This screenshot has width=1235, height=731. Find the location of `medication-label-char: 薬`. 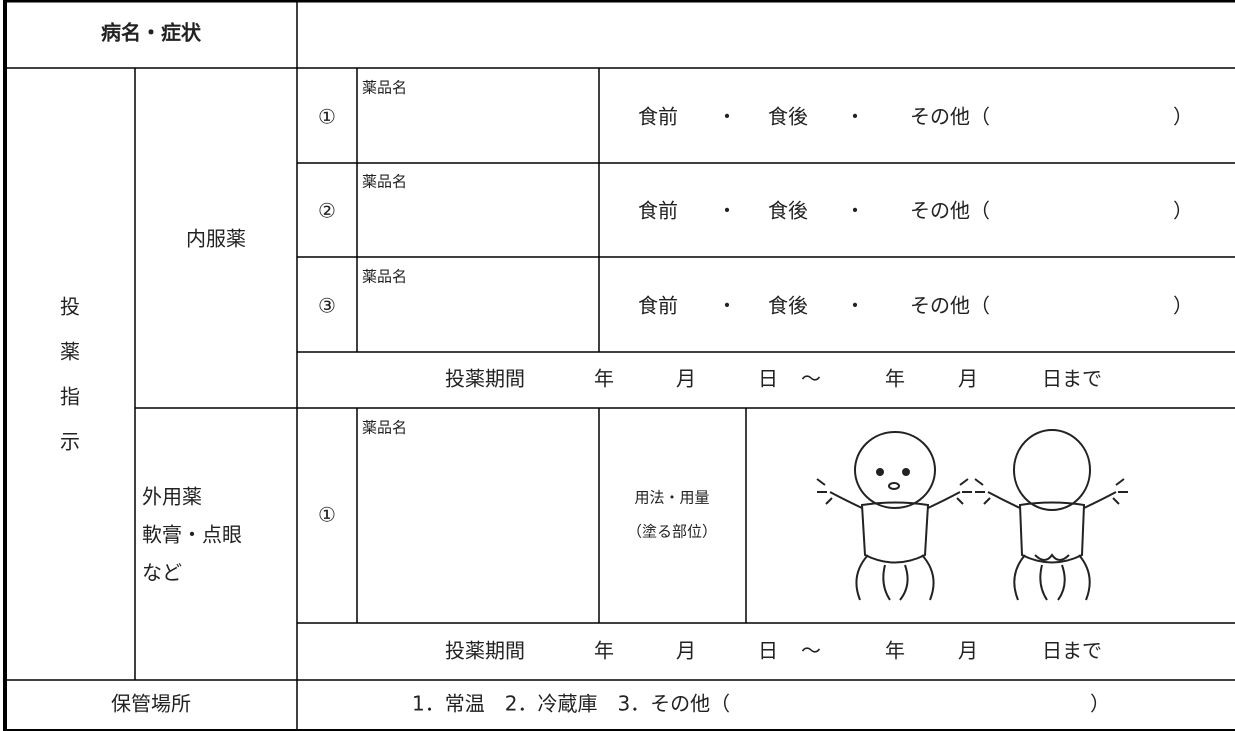

medication-label-char: 薬 is located at coordinates (70, 352).